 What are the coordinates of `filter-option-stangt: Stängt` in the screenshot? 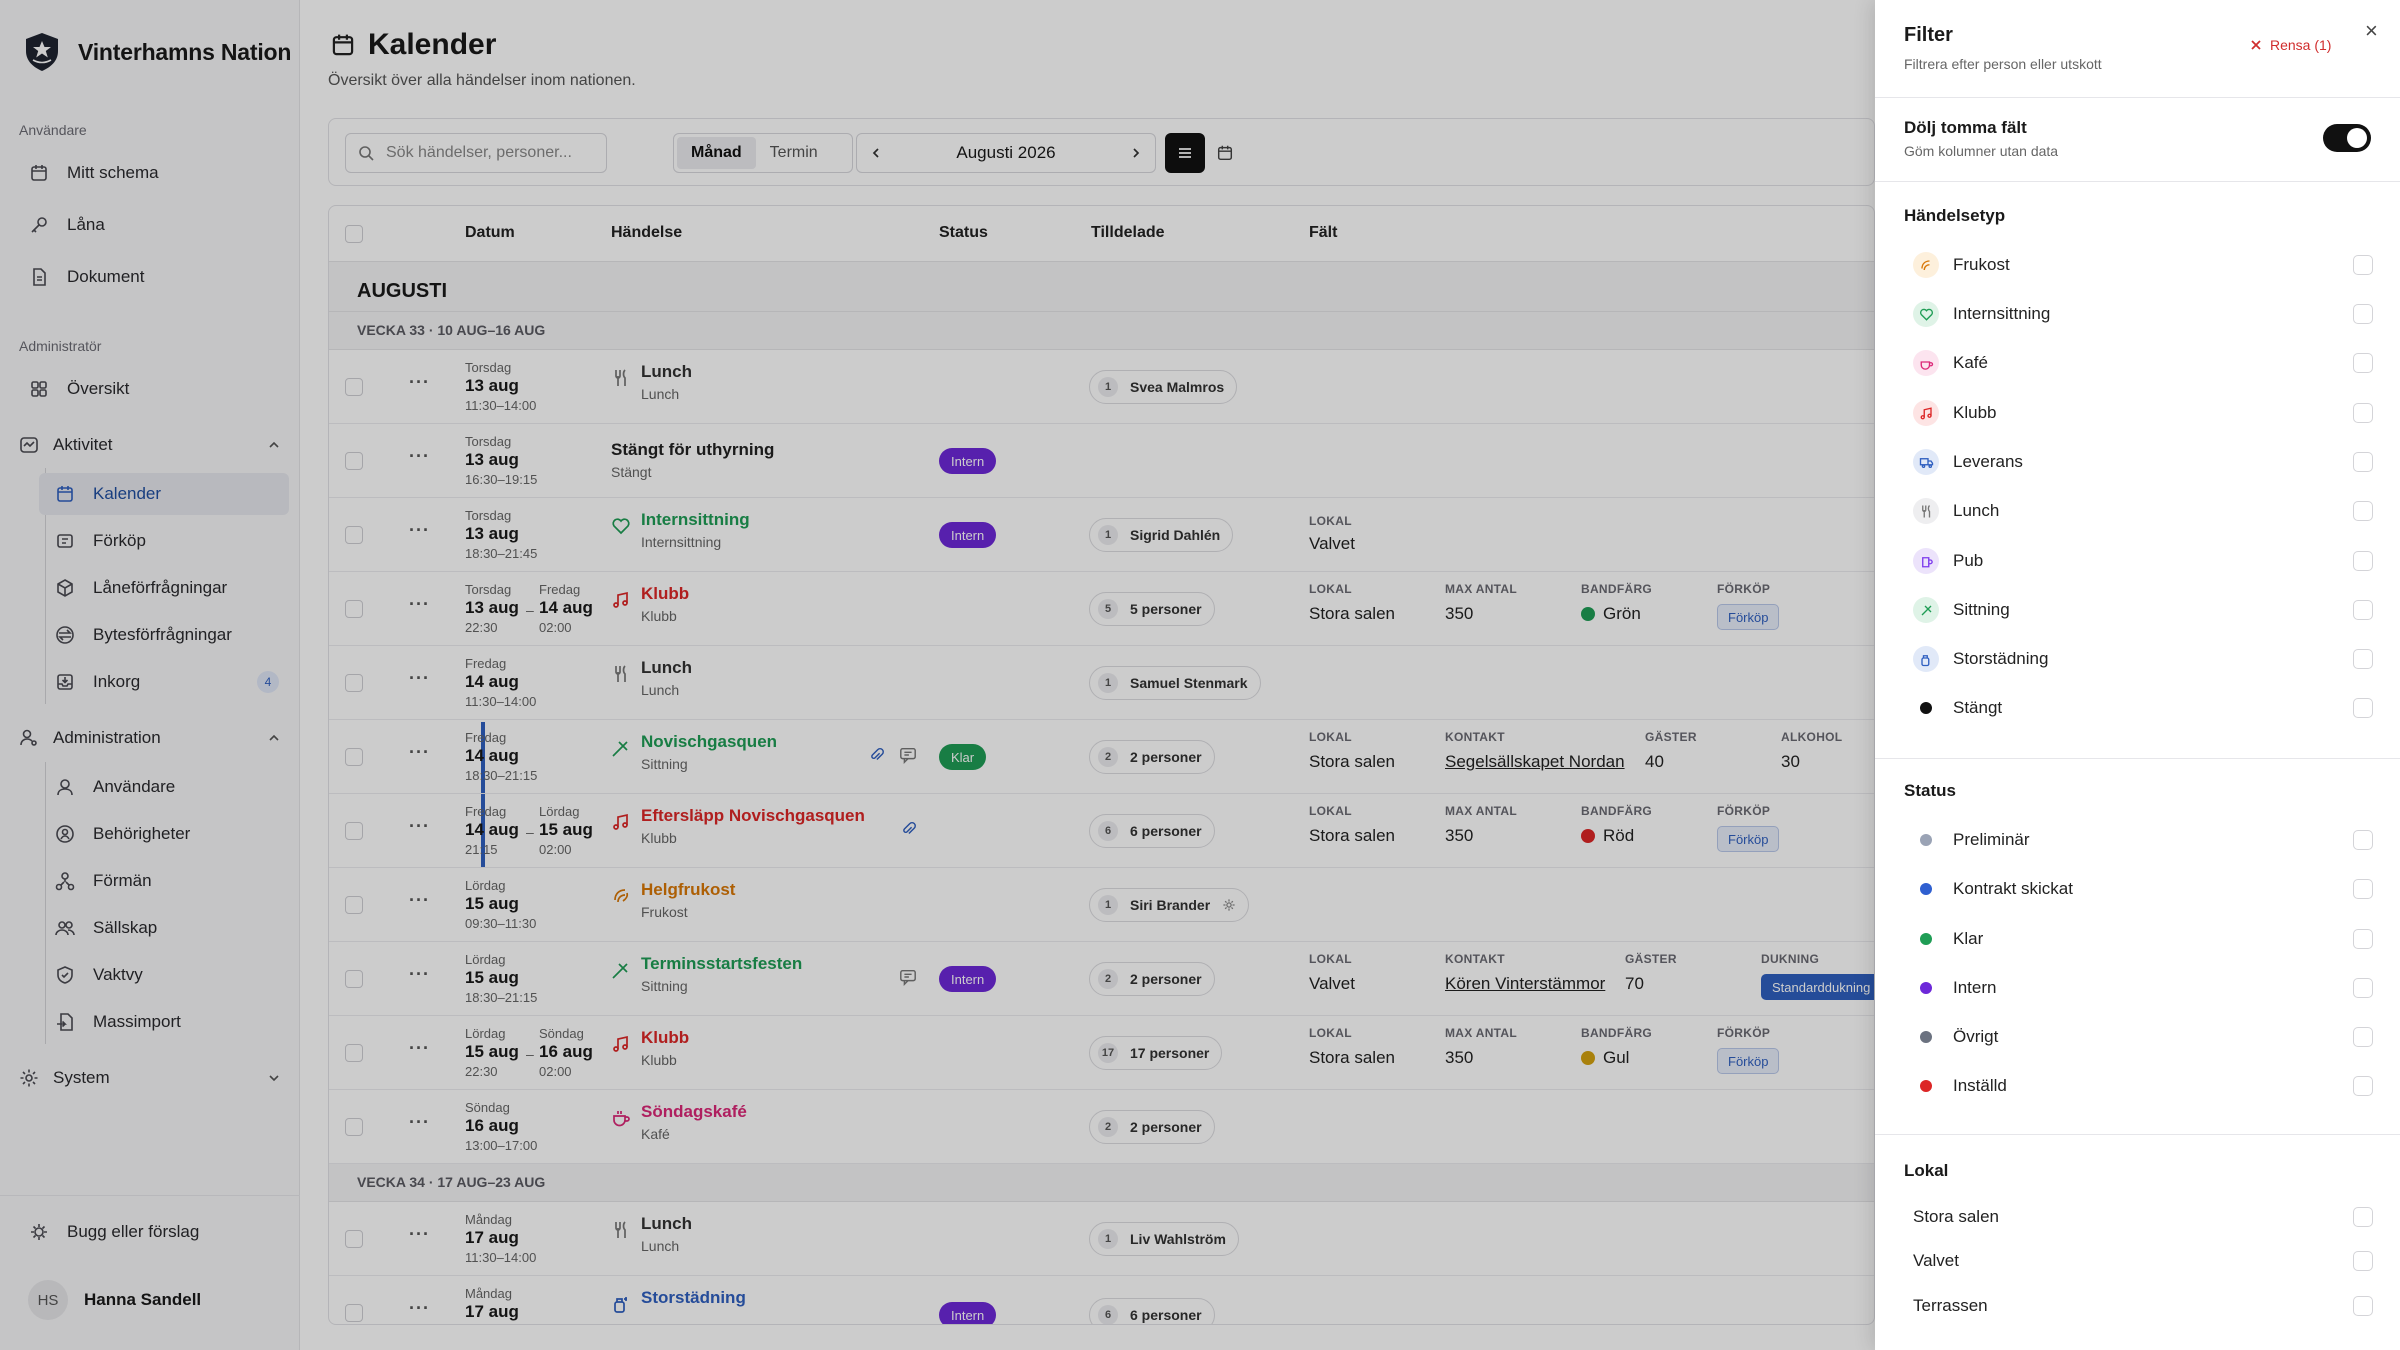 It's located at (2143, 708).